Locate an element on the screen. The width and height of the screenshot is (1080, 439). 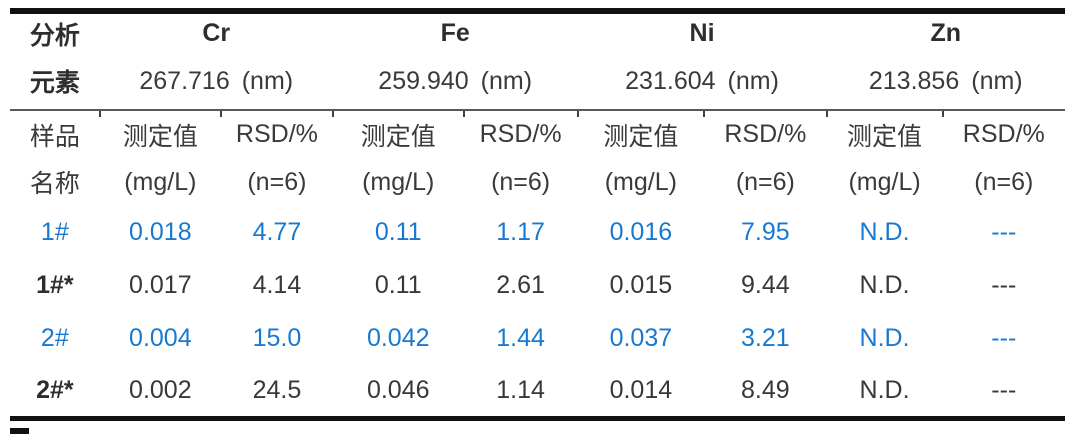
wavelength-zn: 213.856 (nm) is located at coordinates (946, 81).